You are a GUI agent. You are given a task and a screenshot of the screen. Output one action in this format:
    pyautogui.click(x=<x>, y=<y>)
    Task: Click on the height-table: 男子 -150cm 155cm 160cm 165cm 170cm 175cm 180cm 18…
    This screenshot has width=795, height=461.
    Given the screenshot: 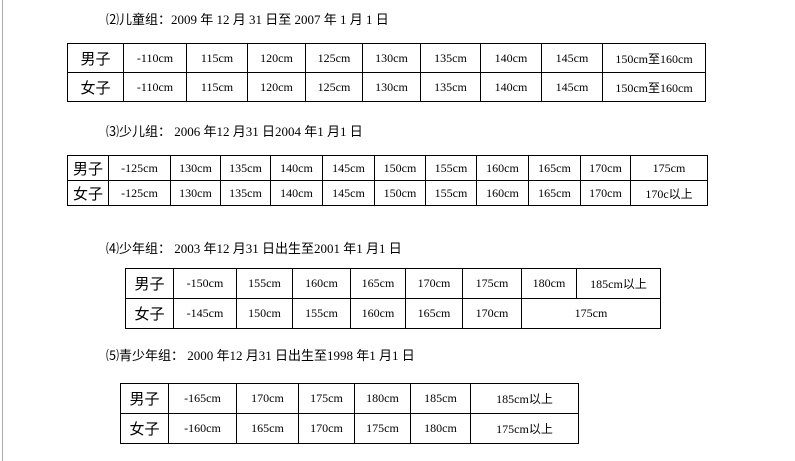 What is the action you would take?
    pyautogui.click(x=393, y=298)
    